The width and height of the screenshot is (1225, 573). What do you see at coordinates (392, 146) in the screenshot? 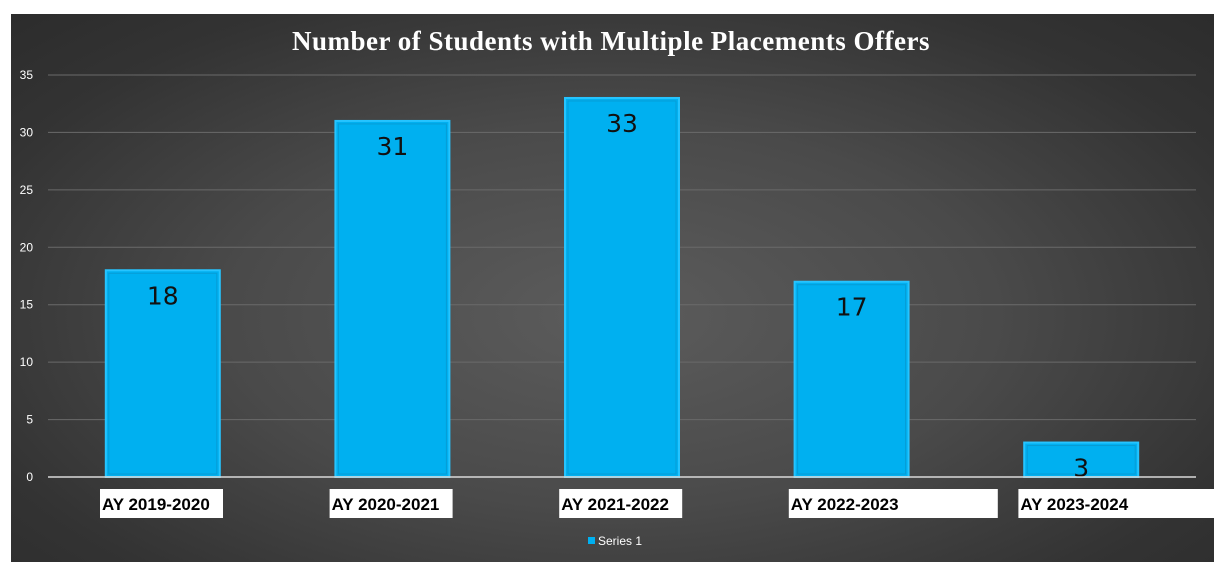
I see `data-label: 31` at bounding box center [392, 146].